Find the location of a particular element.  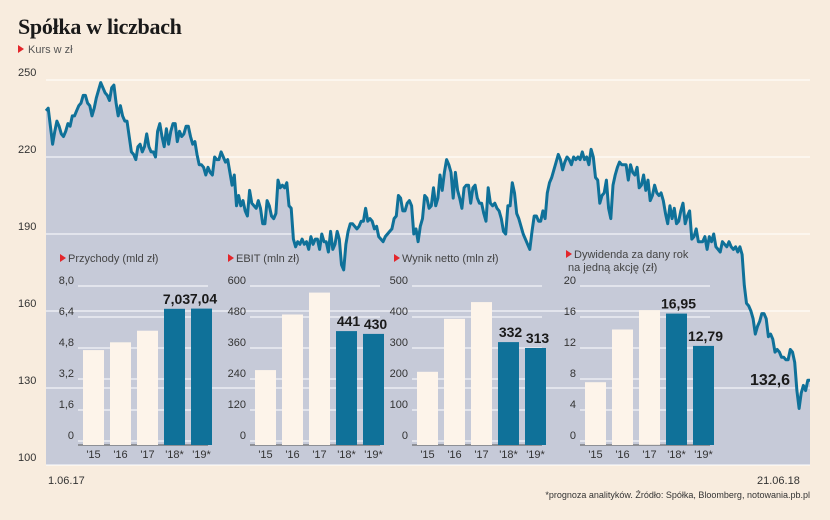

y-tick-label: 100 is located at coordinates (27, 458).